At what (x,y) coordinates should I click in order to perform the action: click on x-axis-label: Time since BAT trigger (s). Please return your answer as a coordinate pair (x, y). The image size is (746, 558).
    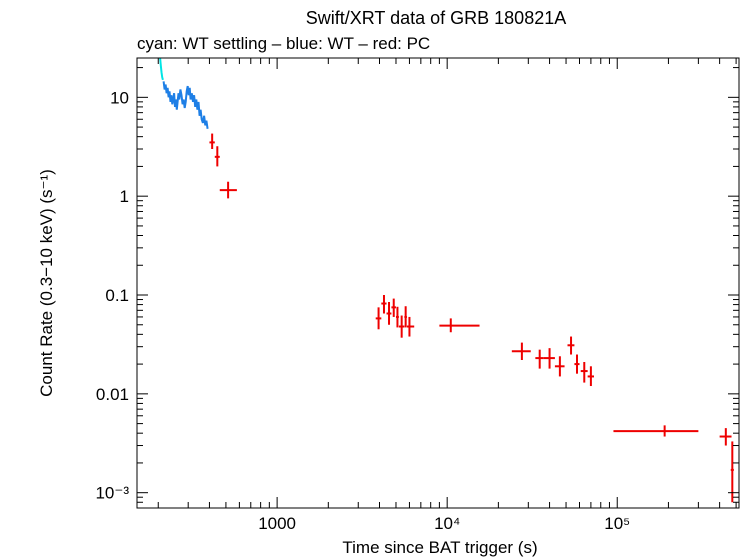
    Looking at the image, I should click on (439, 547).